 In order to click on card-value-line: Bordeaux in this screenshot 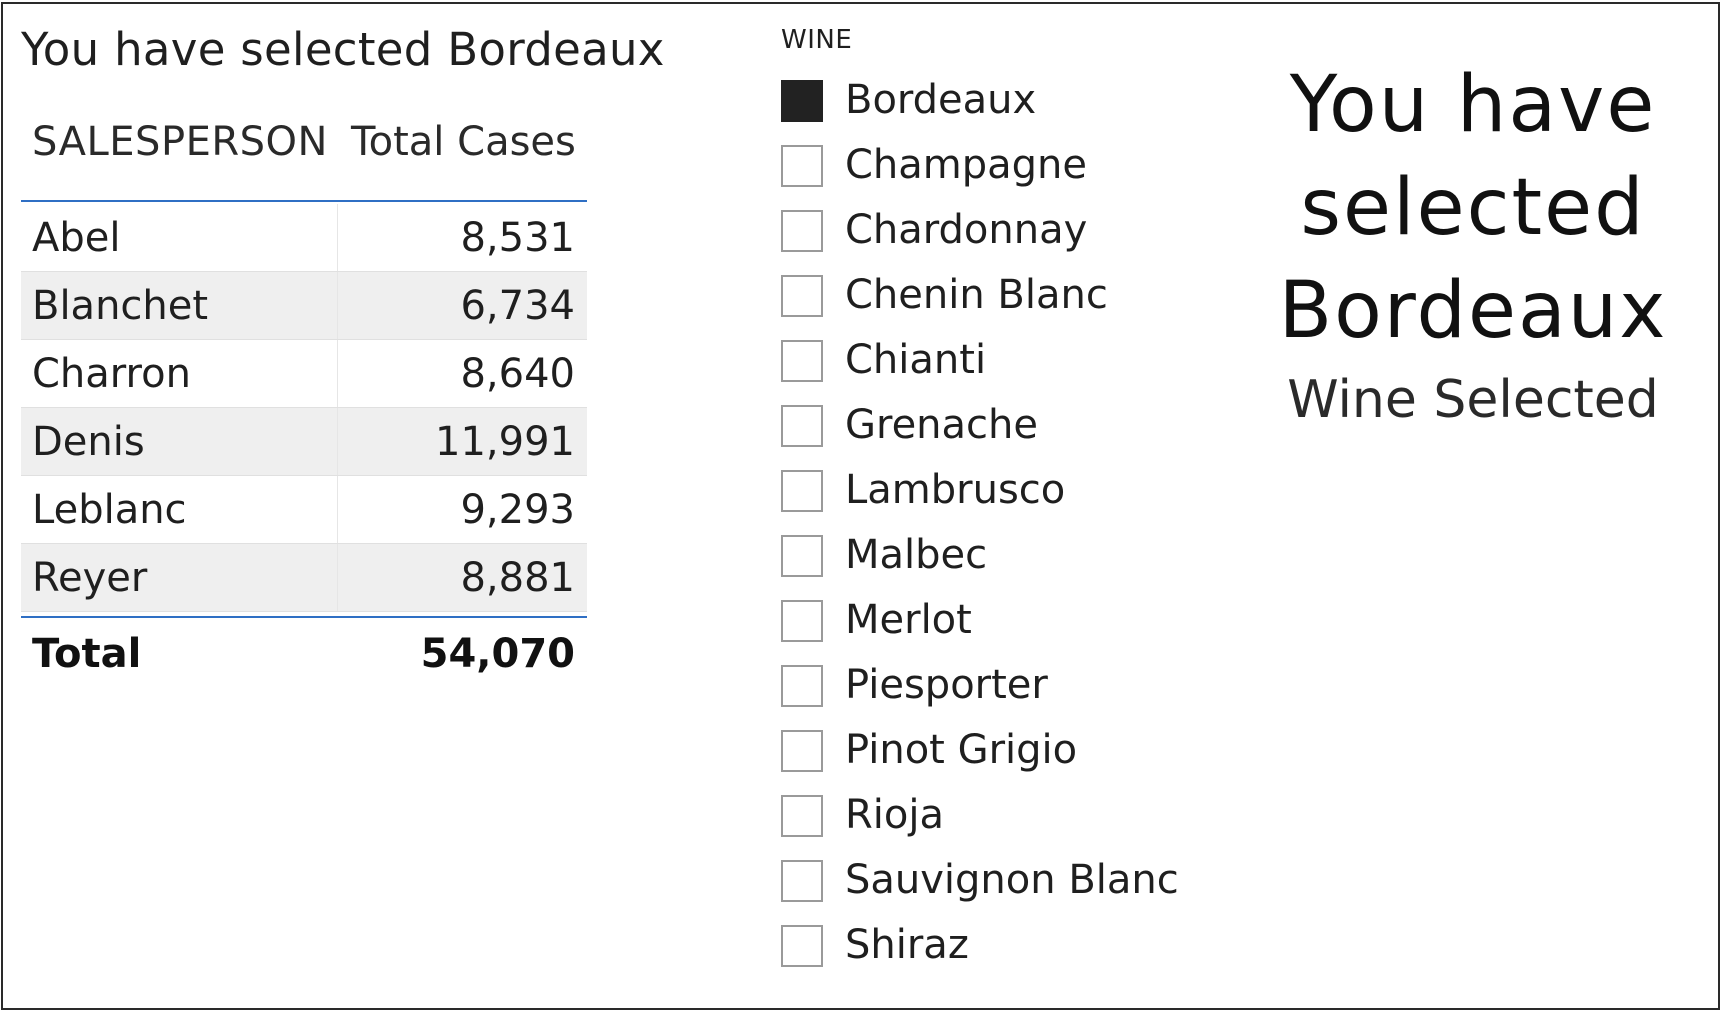, I will do `click(1473, 311)`.